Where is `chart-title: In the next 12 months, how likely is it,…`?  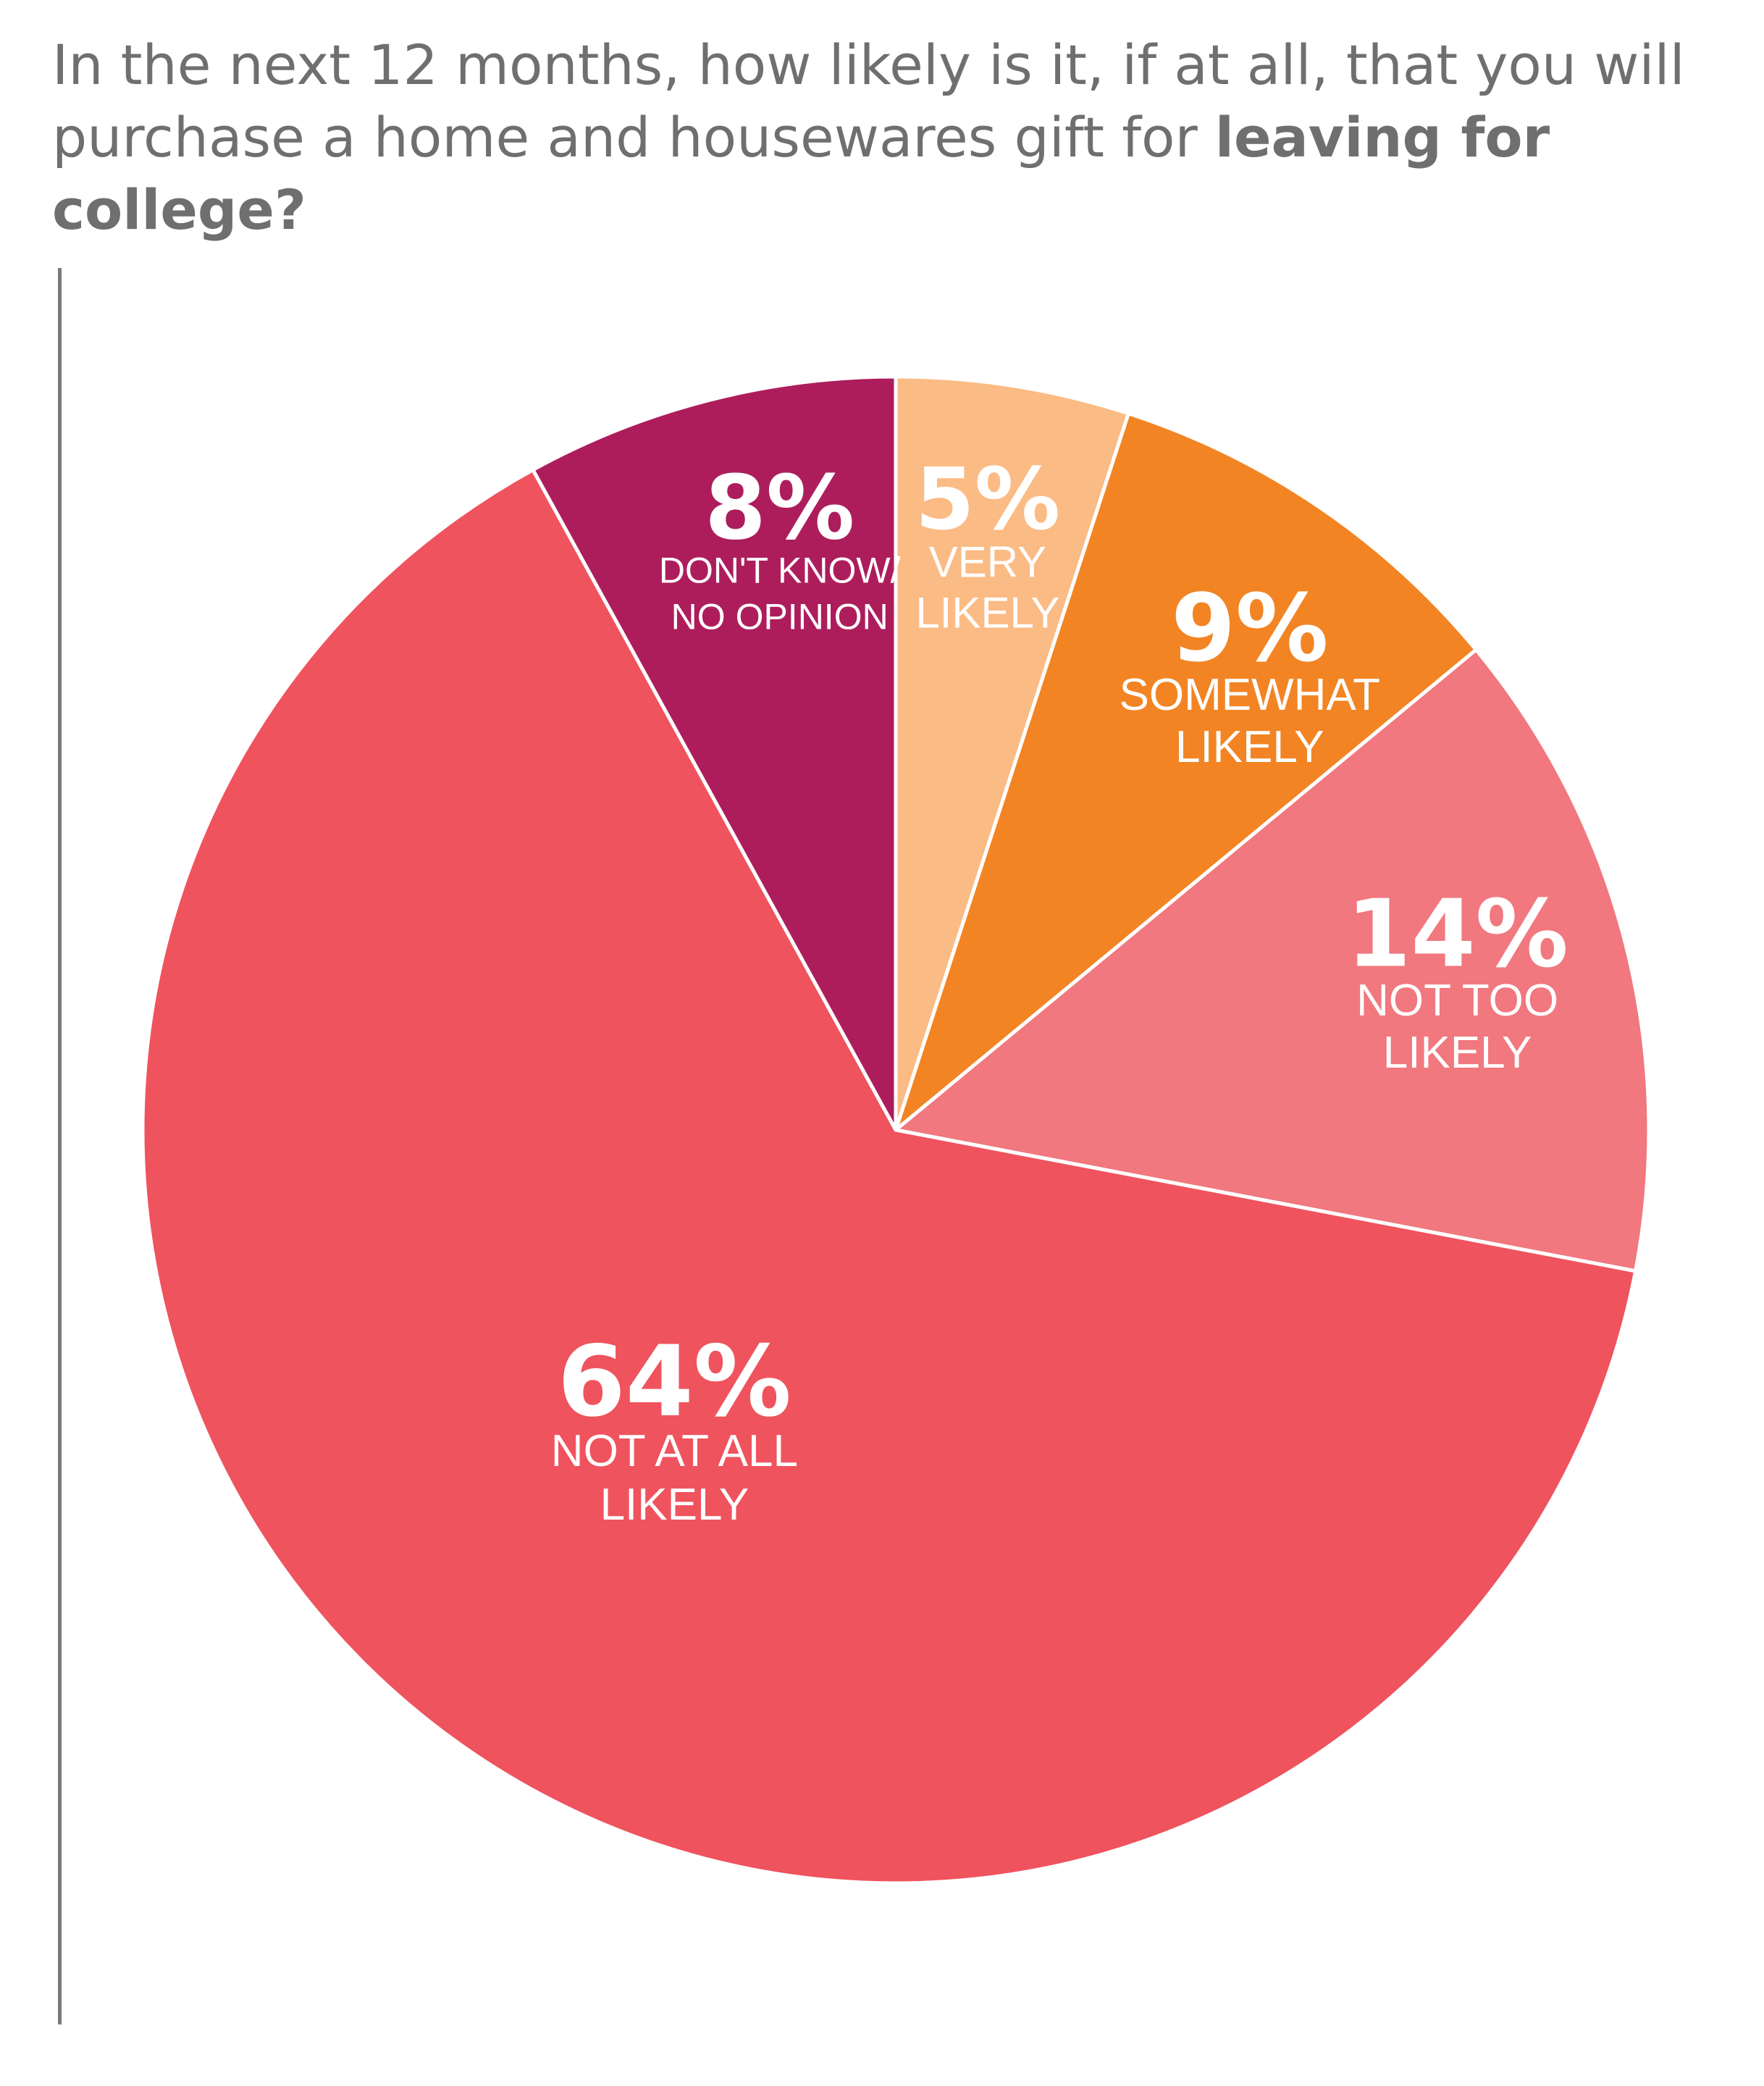 chart-title: In the next 12 months, how likely is it,… is located at coordinates (885, 137).